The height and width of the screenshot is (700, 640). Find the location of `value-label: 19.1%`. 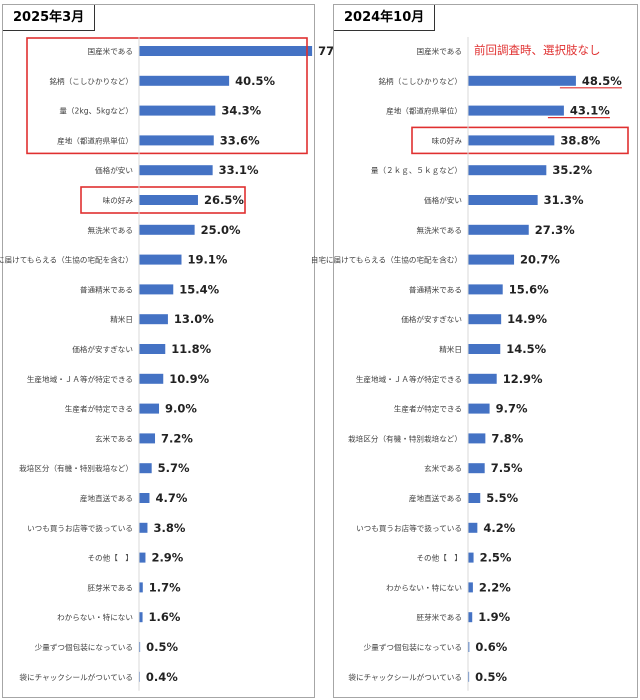

value-label: 19.1% is located at coordinates (207, 260).